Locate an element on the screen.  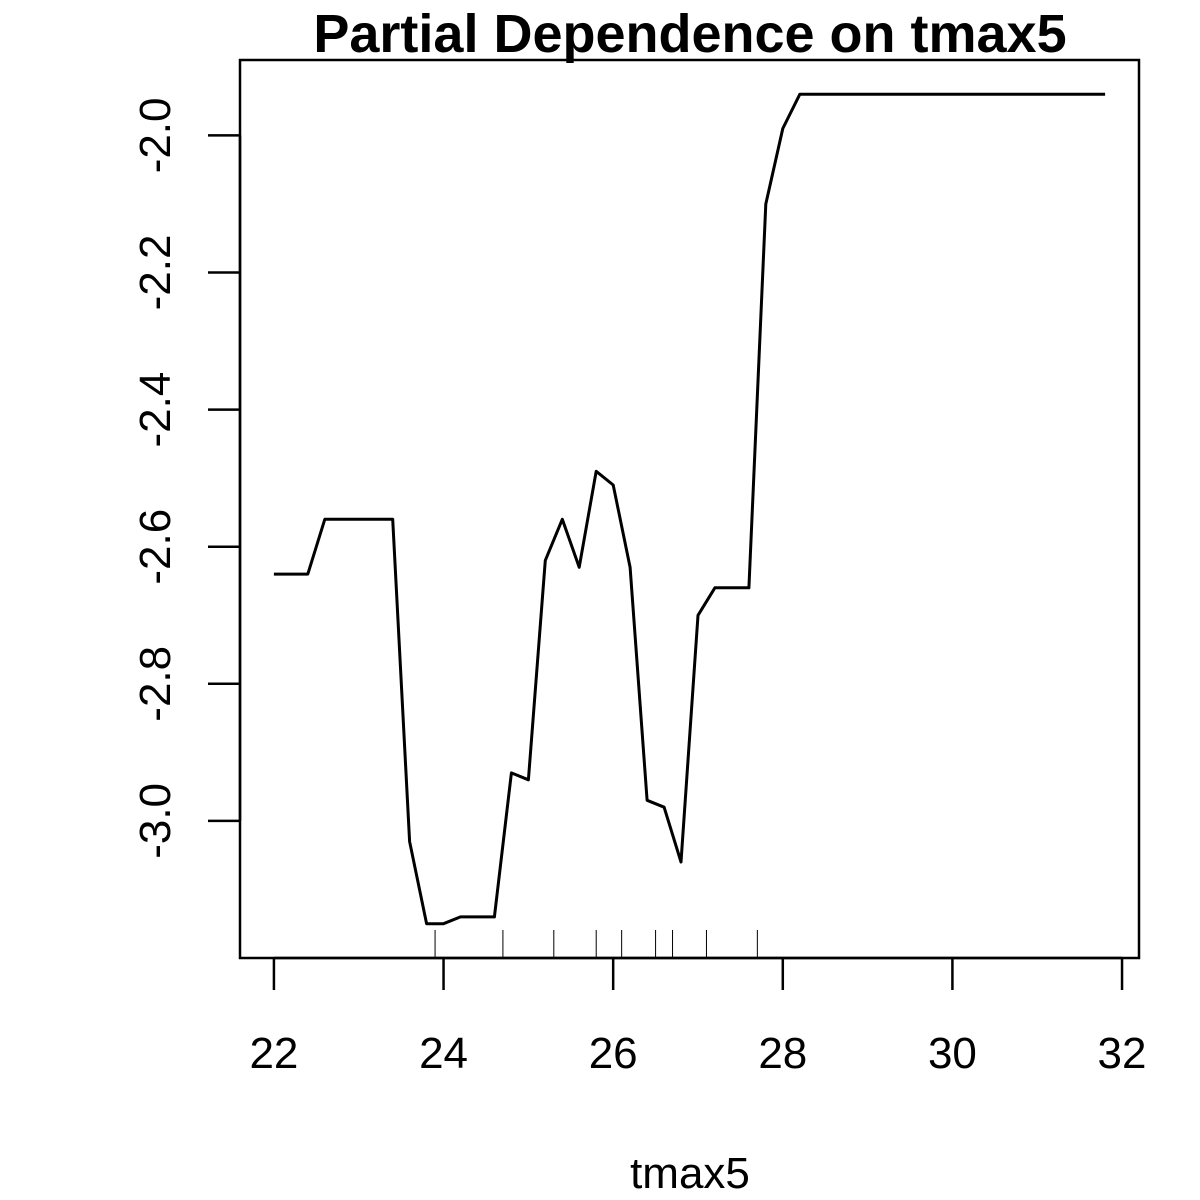
x-tick-label: 24 is located at coordinates (443, 1053).